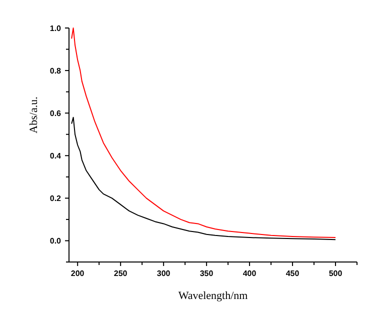  Describe the element at coordinates (56, 156) in the screenshot. I see `y-tick-label: 0.4` at that location.